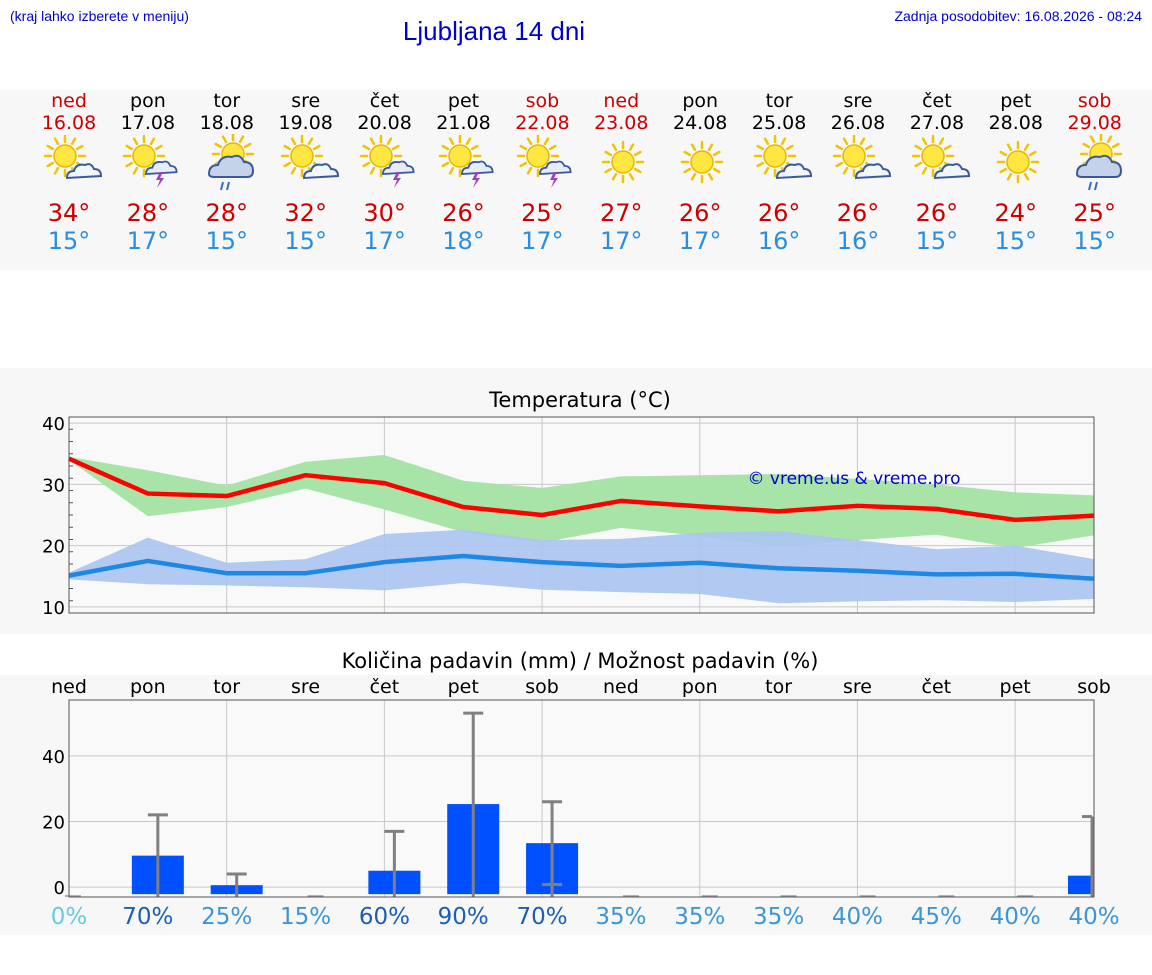 The height and width of the screenshot is (975, 1152). I want to click on y-tick-label: 10, so click(53, 608).